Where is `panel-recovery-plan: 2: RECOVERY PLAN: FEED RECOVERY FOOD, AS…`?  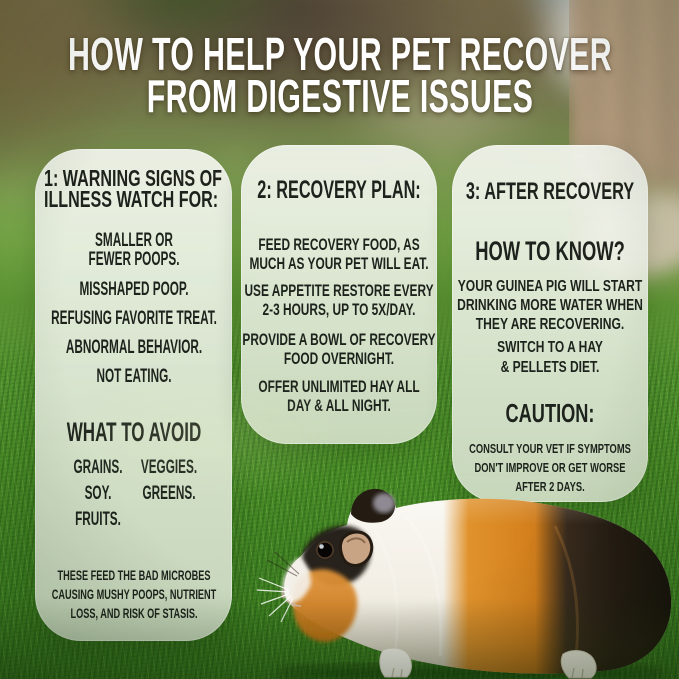
panel-recovery-plan: 2: RECOVERY PLAN: FEED RECOVERY FOOD, AS… is located at coordinates (339, 294).